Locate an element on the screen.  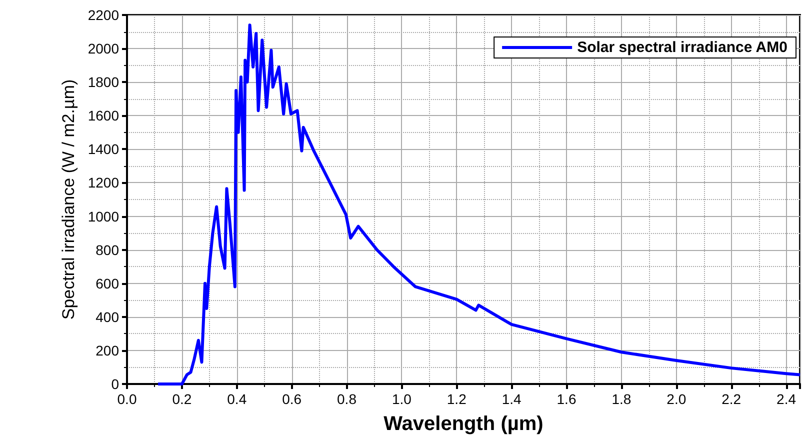
x-tick-label: 1.6 is located at coordinates (566, 399).